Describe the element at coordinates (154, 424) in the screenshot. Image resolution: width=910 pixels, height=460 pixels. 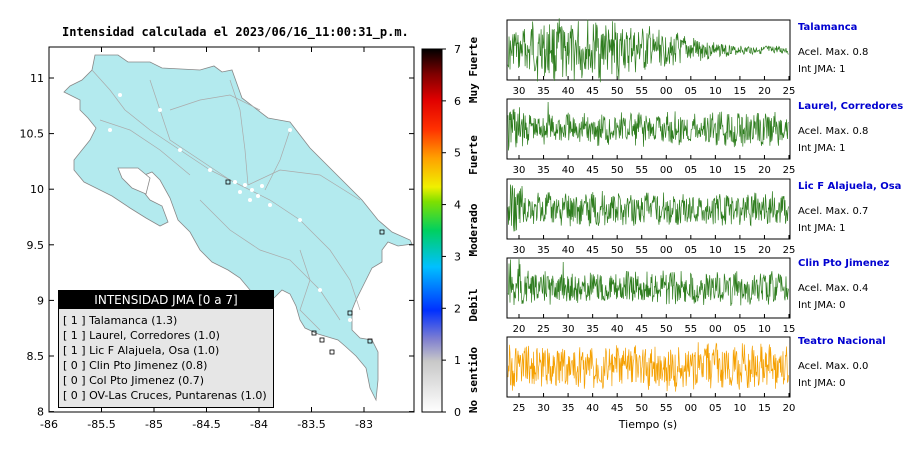
I see `x-tick-label: -85` at that location.